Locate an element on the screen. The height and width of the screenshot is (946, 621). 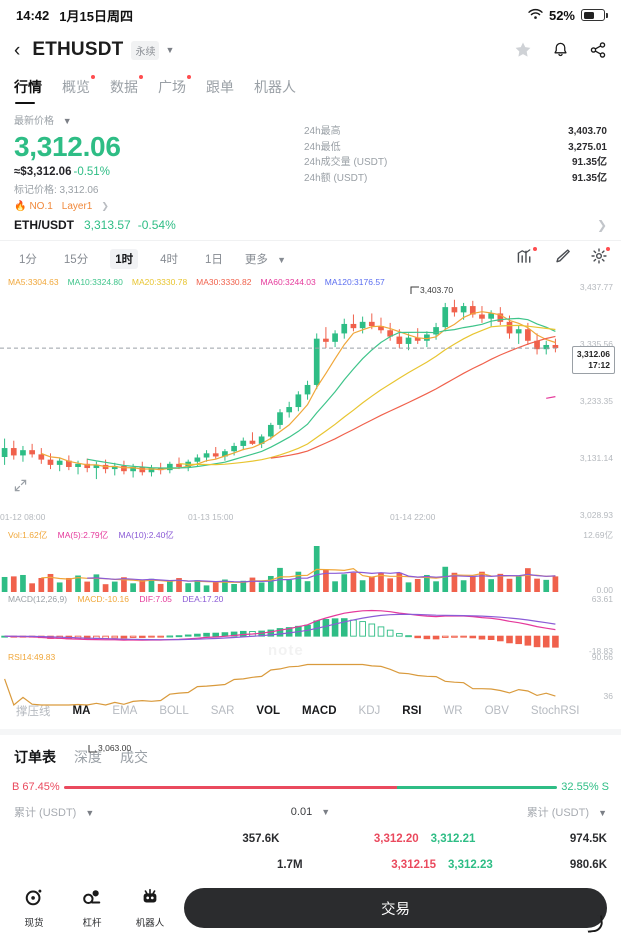
back-button: ‹ is located at coordinates (17, 50).